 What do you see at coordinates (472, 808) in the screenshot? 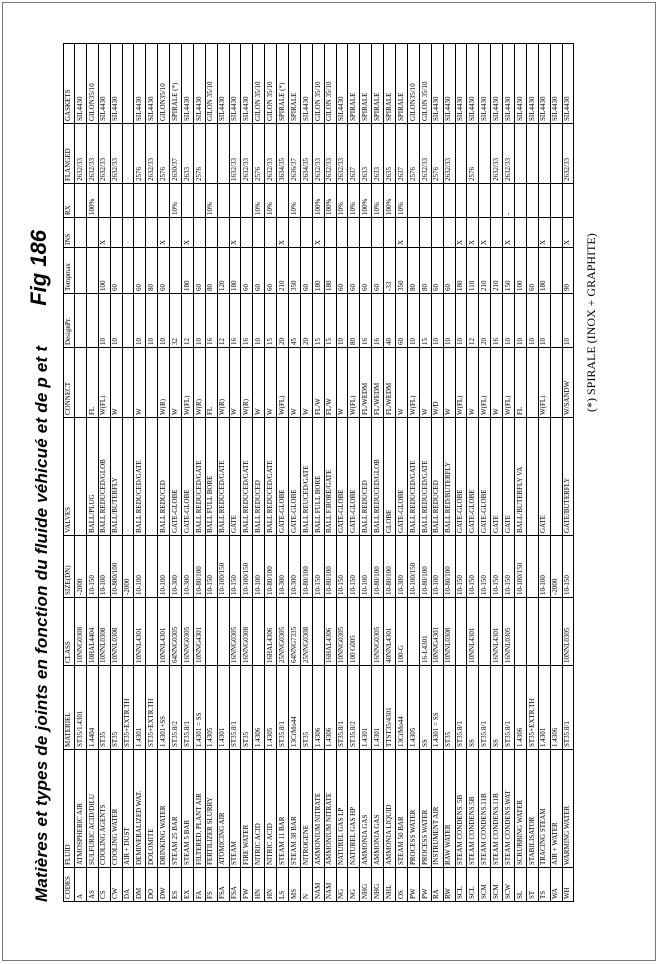
I see `table-cell: STEAM CONDENS.5B` at bounding box center [472, 808].